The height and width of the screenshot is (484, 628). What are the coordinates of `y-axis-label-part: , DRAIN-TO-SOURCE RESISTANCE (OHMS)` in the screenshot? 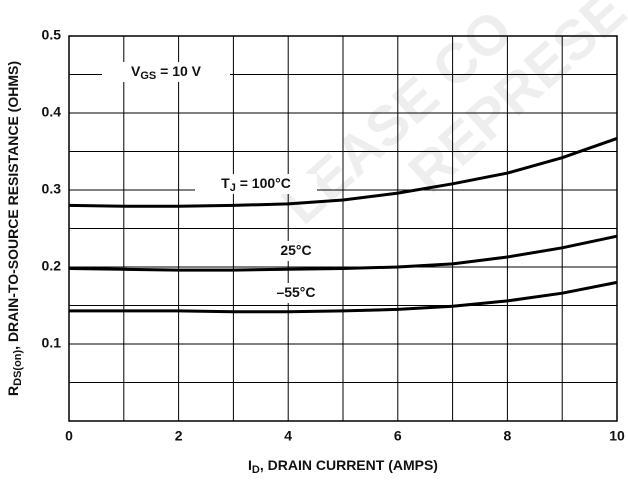 It's located at (13, 205).